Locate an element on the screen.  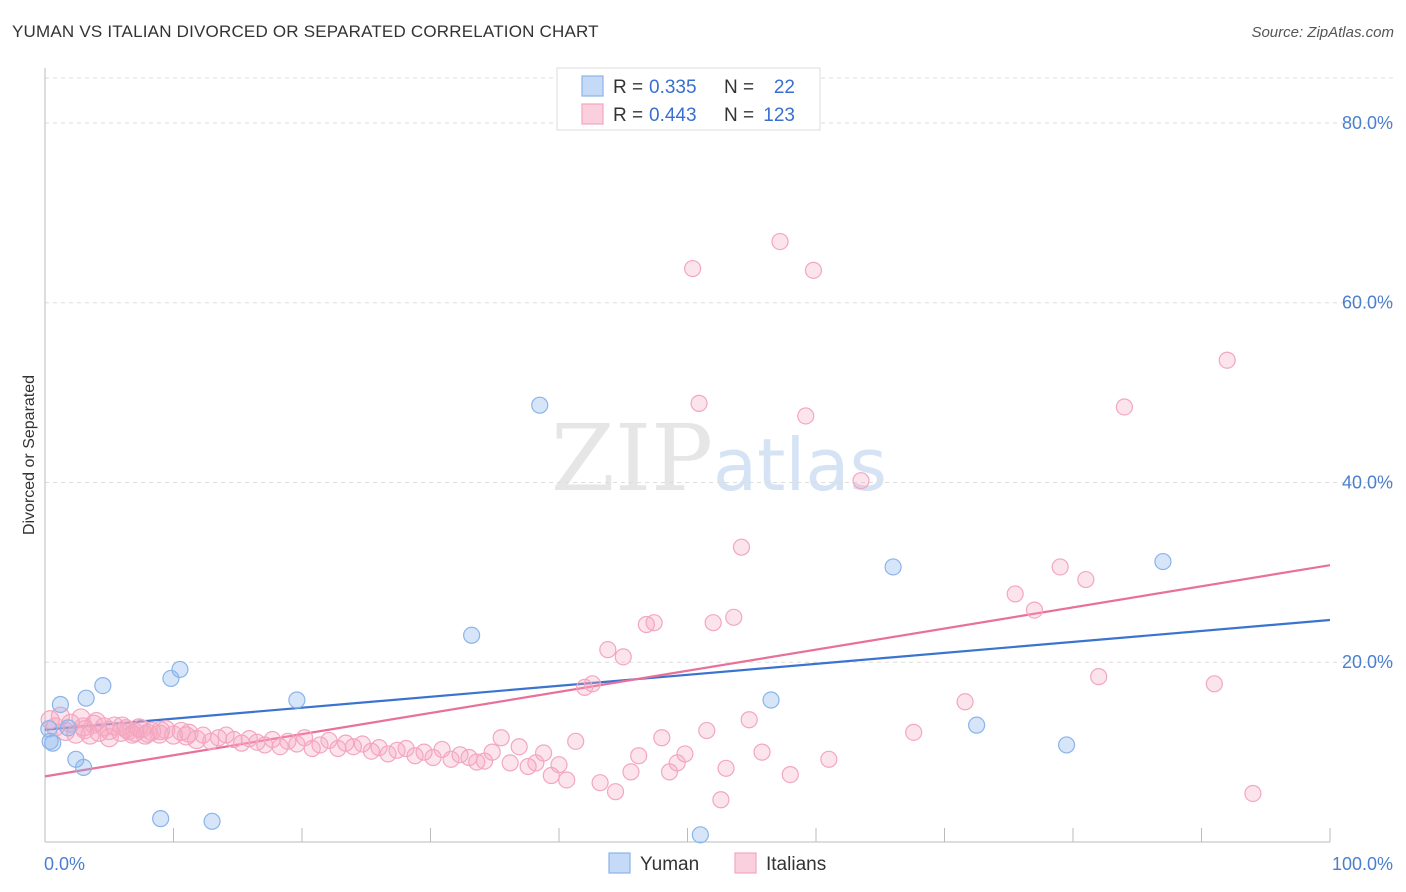
legend-swatch-italians is located at coordinates (592, 114).